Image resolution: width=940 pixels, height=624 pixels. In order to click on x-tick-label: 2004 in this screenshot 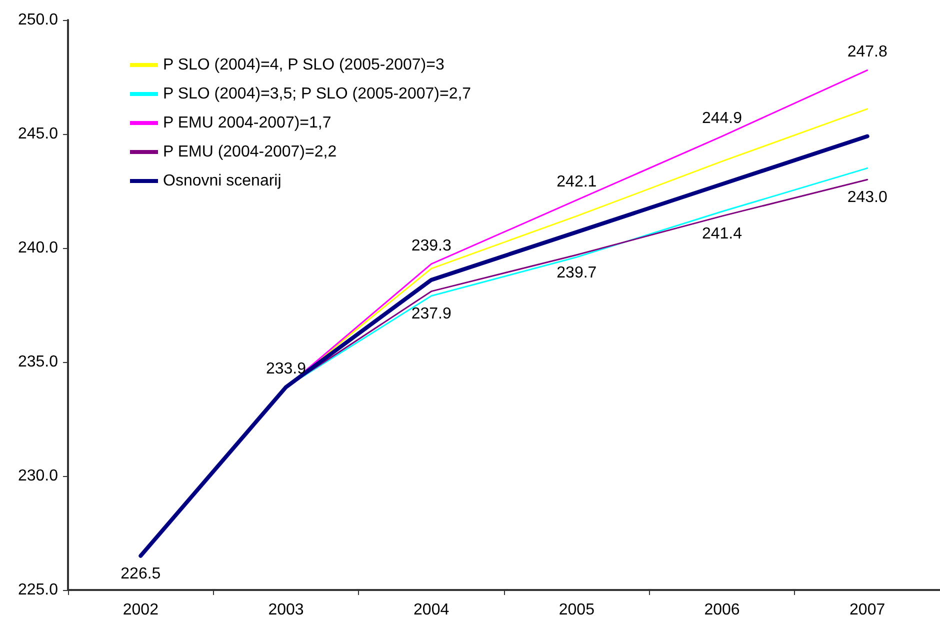, I will do `click(432, 610)`.